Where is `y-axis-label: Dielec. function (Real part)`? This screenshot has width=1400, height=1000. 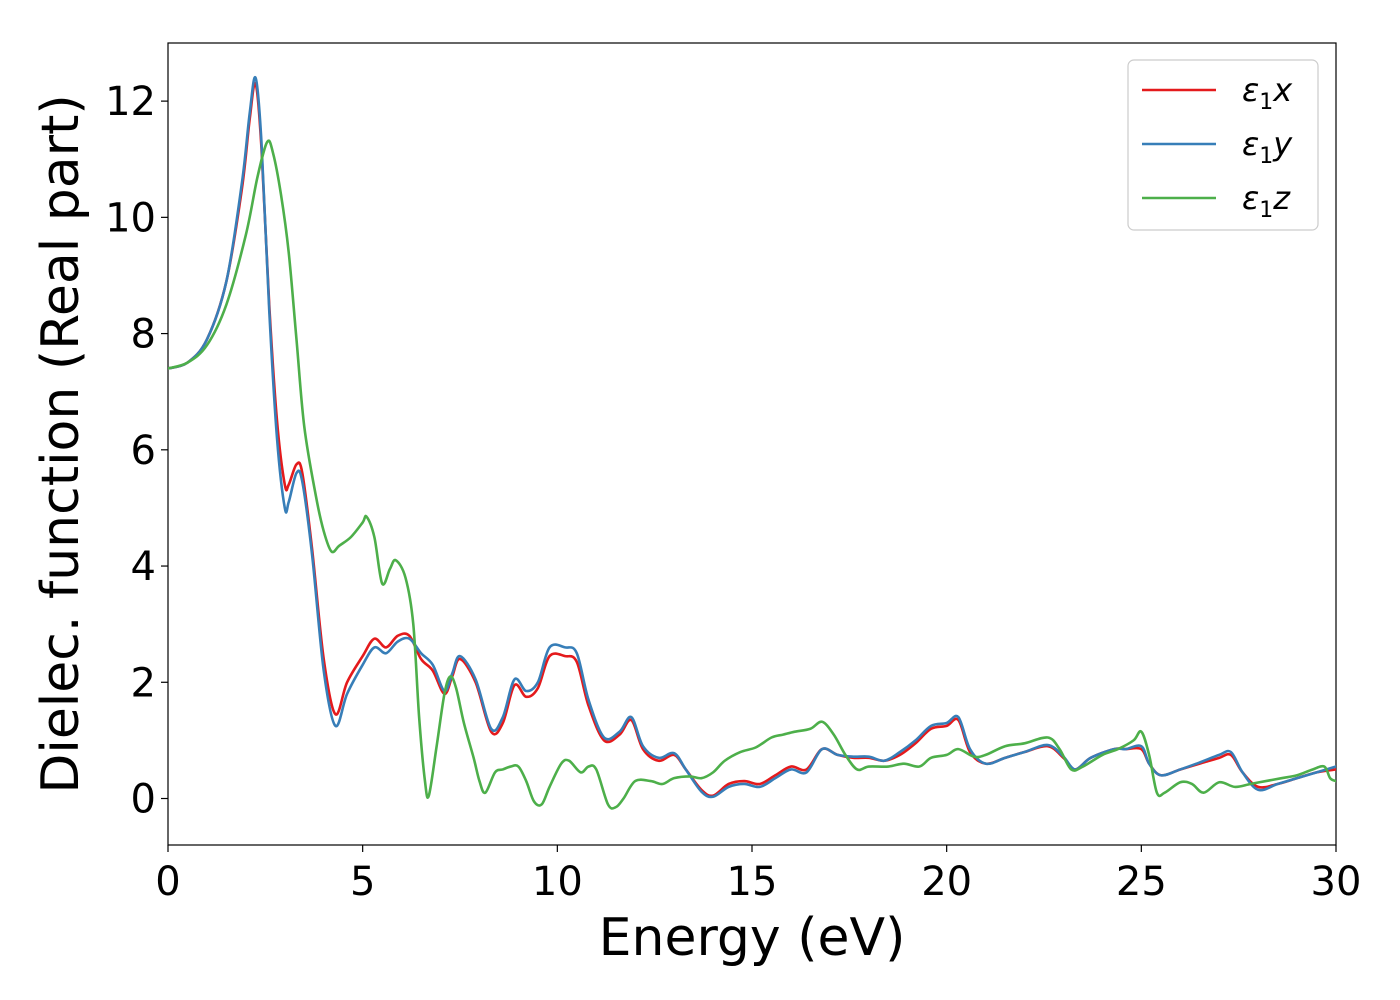
y-axis-label: Dielec. function (Real part) is located at coordinates (61, 443).